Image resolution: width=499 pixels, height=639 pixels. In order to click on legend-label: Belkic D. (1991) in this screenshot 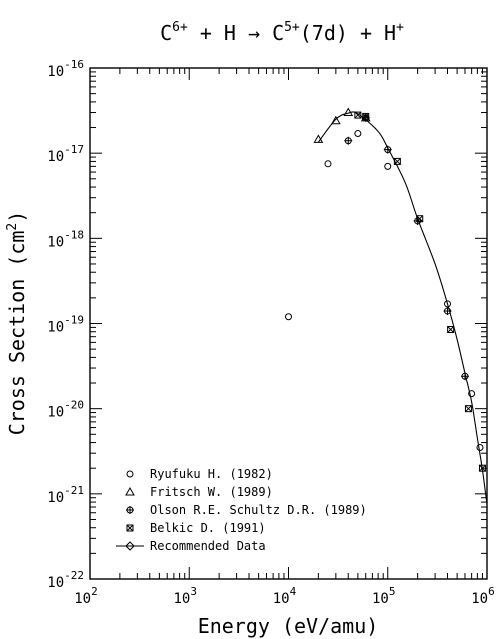, I will do `click(208, 528)`.